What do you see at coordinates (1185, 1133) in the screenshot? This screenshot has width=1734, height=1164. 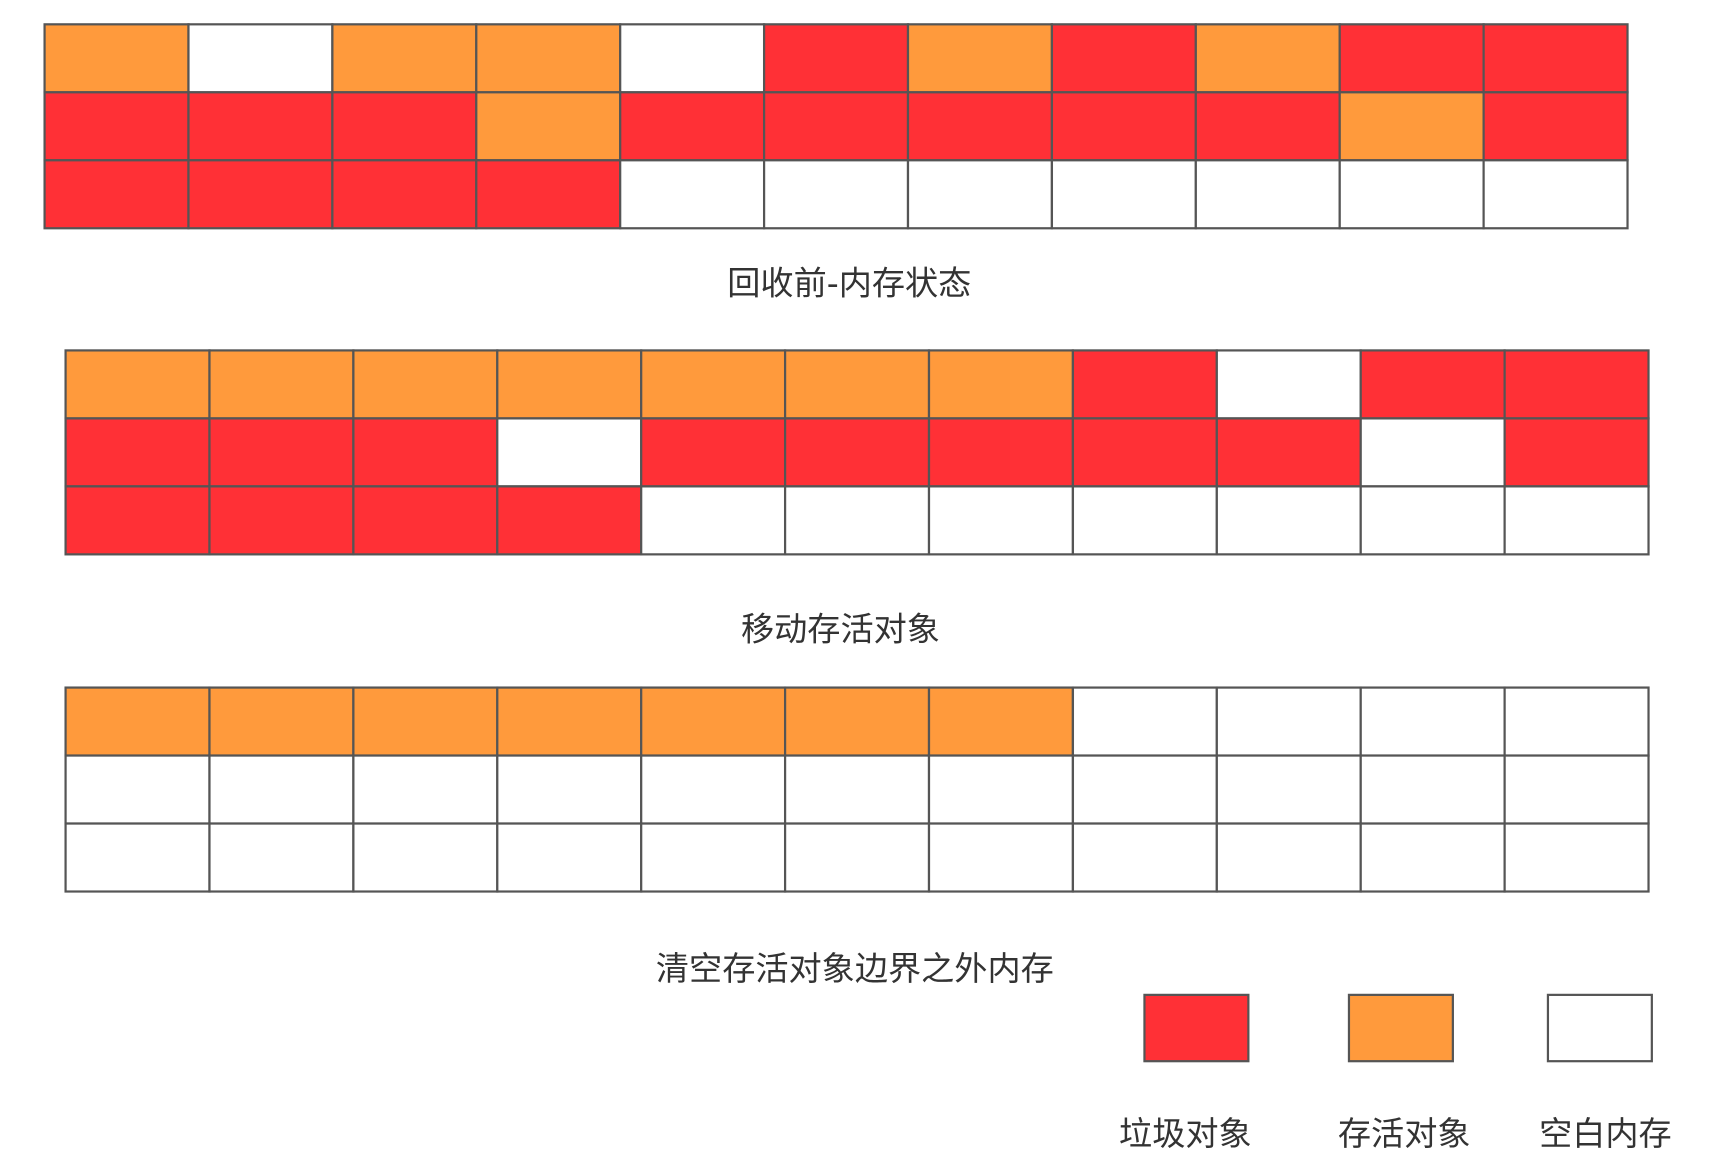 I see `legend-label: 垃圾对象` at bounding box center [1185, 1133].